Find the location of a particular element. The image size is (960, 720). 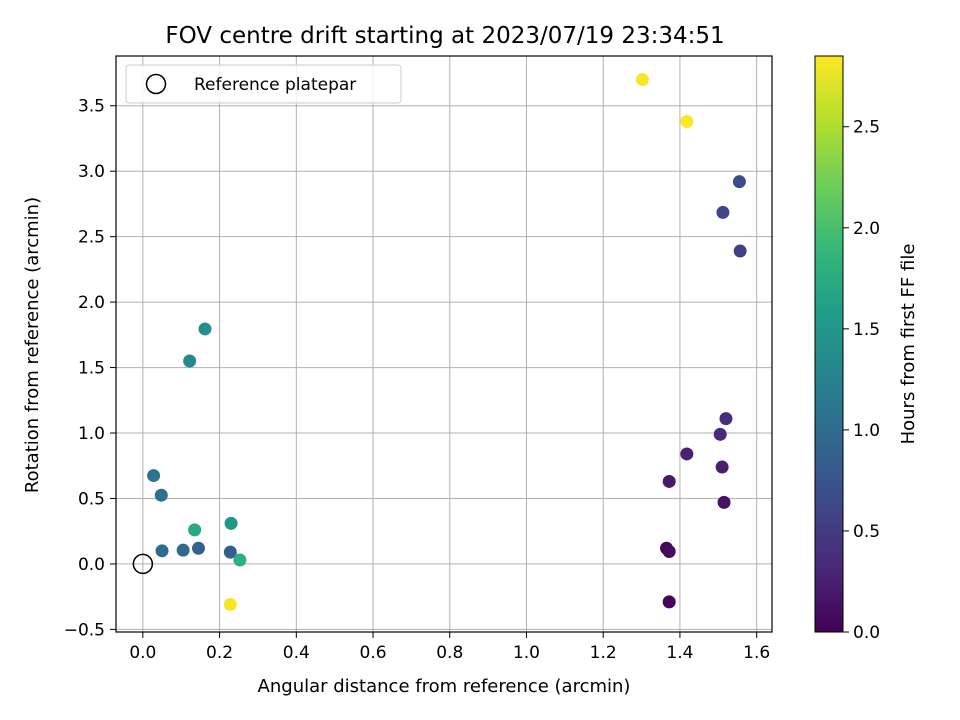

colorbar-ticks: 0.0 0.5 1.0 1.5 2.0 2.5 is located at coordinates (861, 380).